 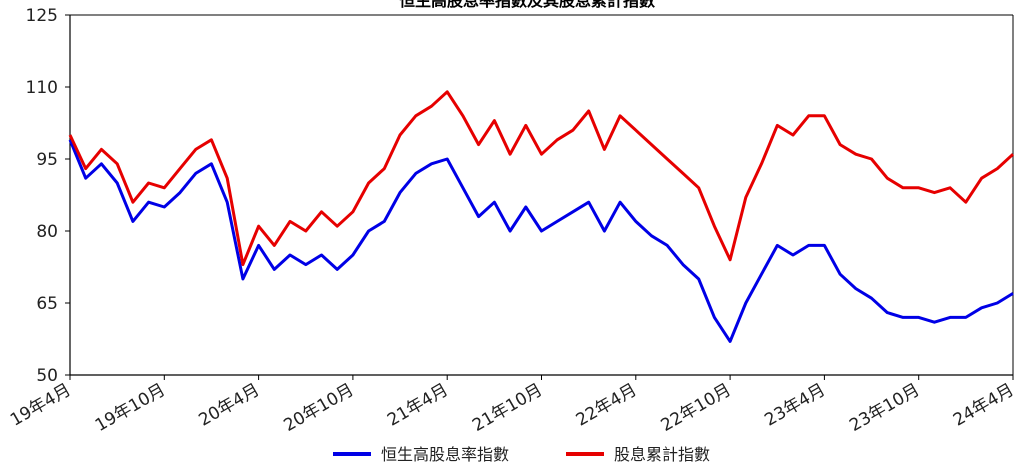 I want to click on x-tick-label: 21年10月, so click(x=507, y=408).